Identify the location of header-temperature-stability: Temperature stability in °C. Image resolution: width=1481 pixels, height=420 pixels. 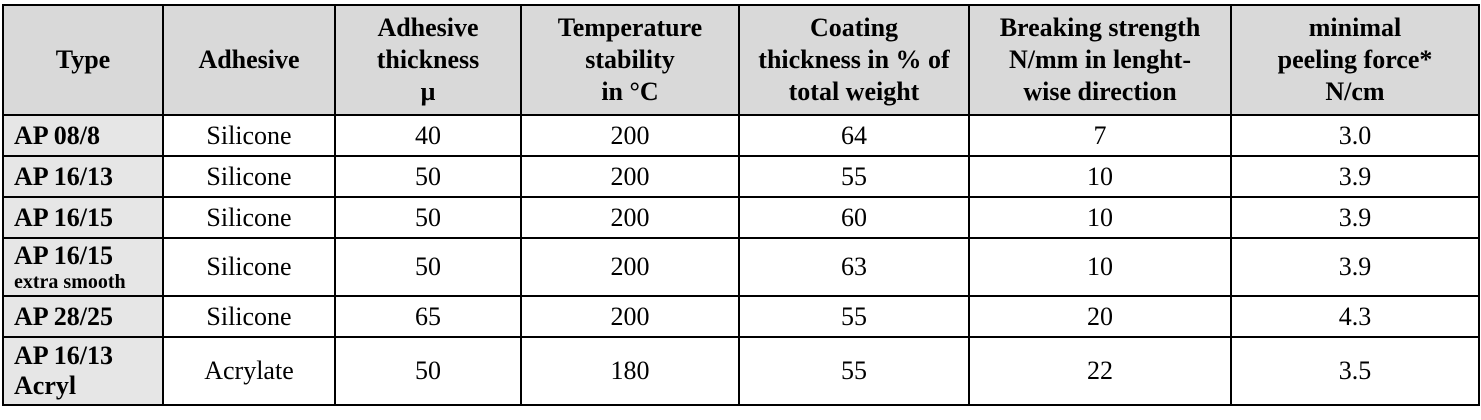
(630, 60).